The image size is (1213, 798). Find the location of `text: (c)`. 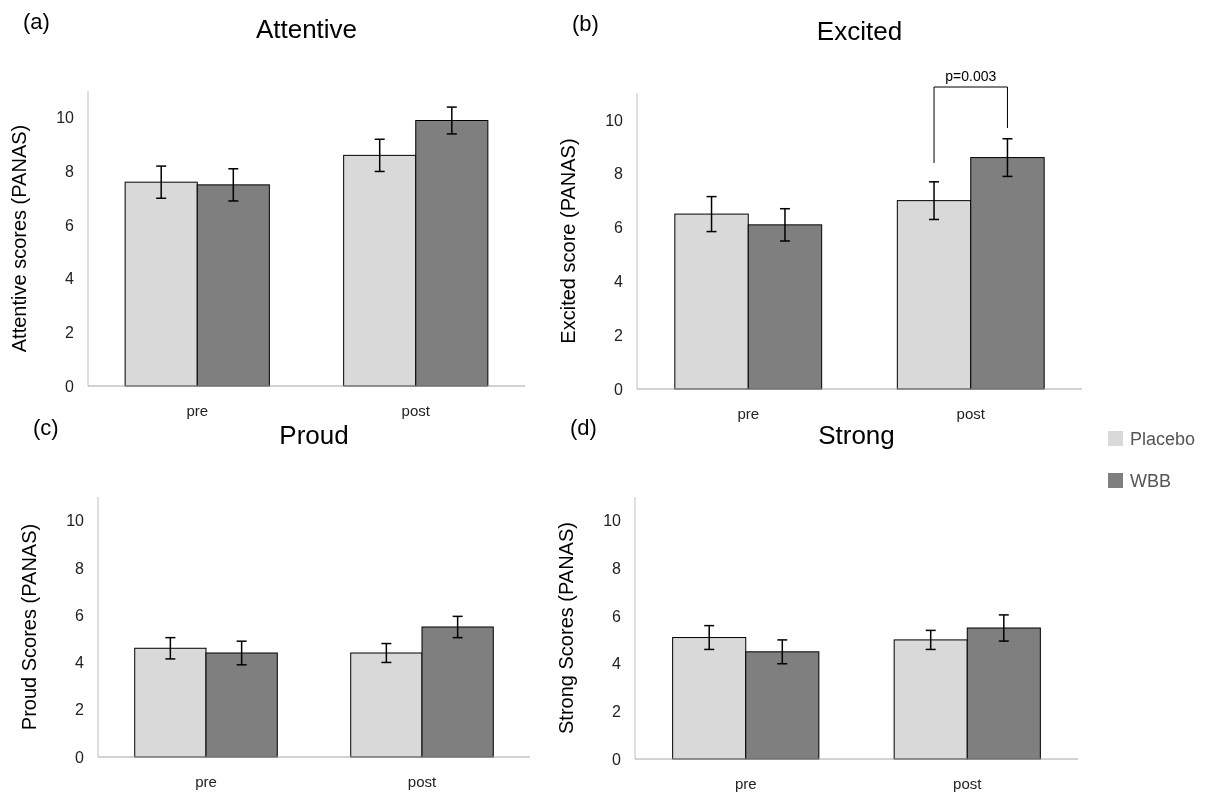

text: (c) is located at coordinates (46, 427).